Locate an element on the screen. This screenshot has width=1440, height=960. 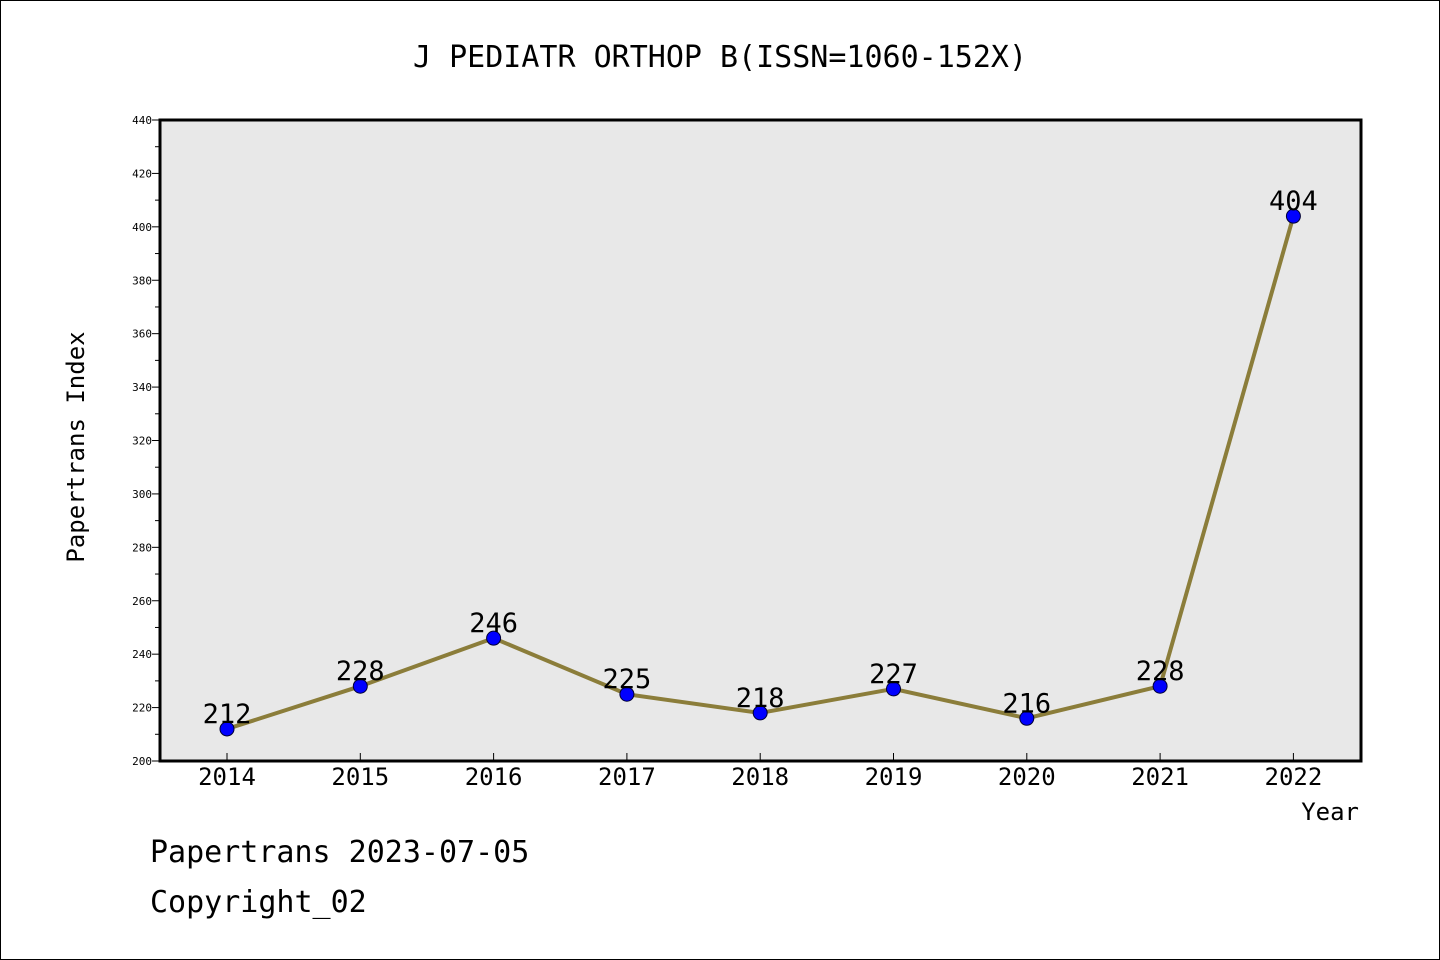
y-tick-label: 360 is located at coordinates (142, 334).